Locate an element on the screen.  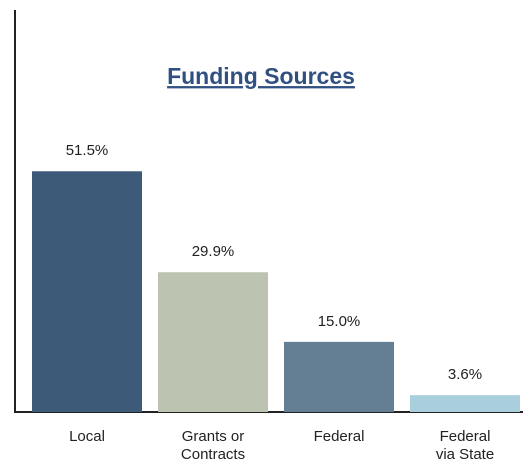
x-tick-label: Local is located at coordinates (87, 436).